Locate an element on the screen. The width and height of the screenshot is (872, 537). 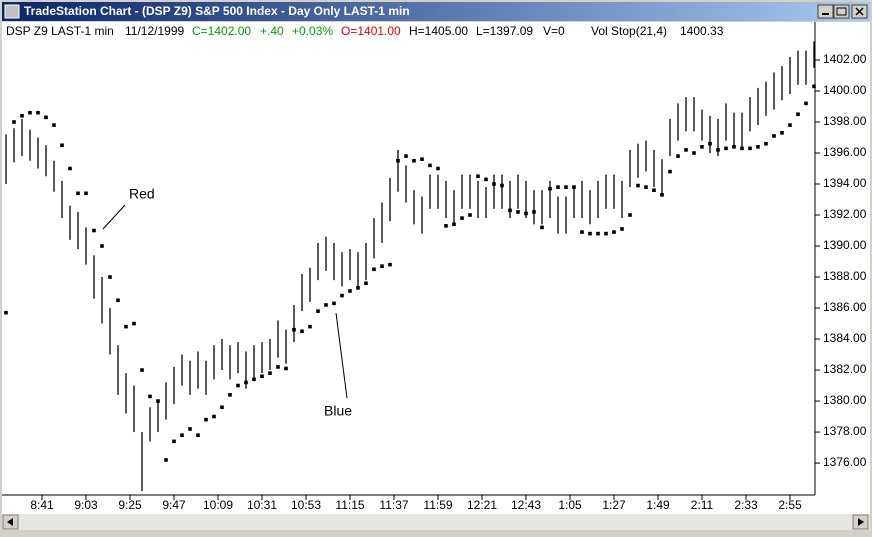
maximize-button is located at coordinates (841, 11).